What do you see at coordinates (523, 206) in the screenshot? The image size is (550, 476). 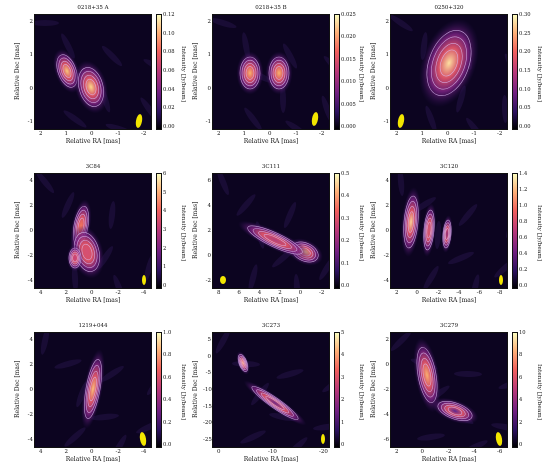 I see `colorbar-tick-label: 1.0` at bounding box center [523, 206].